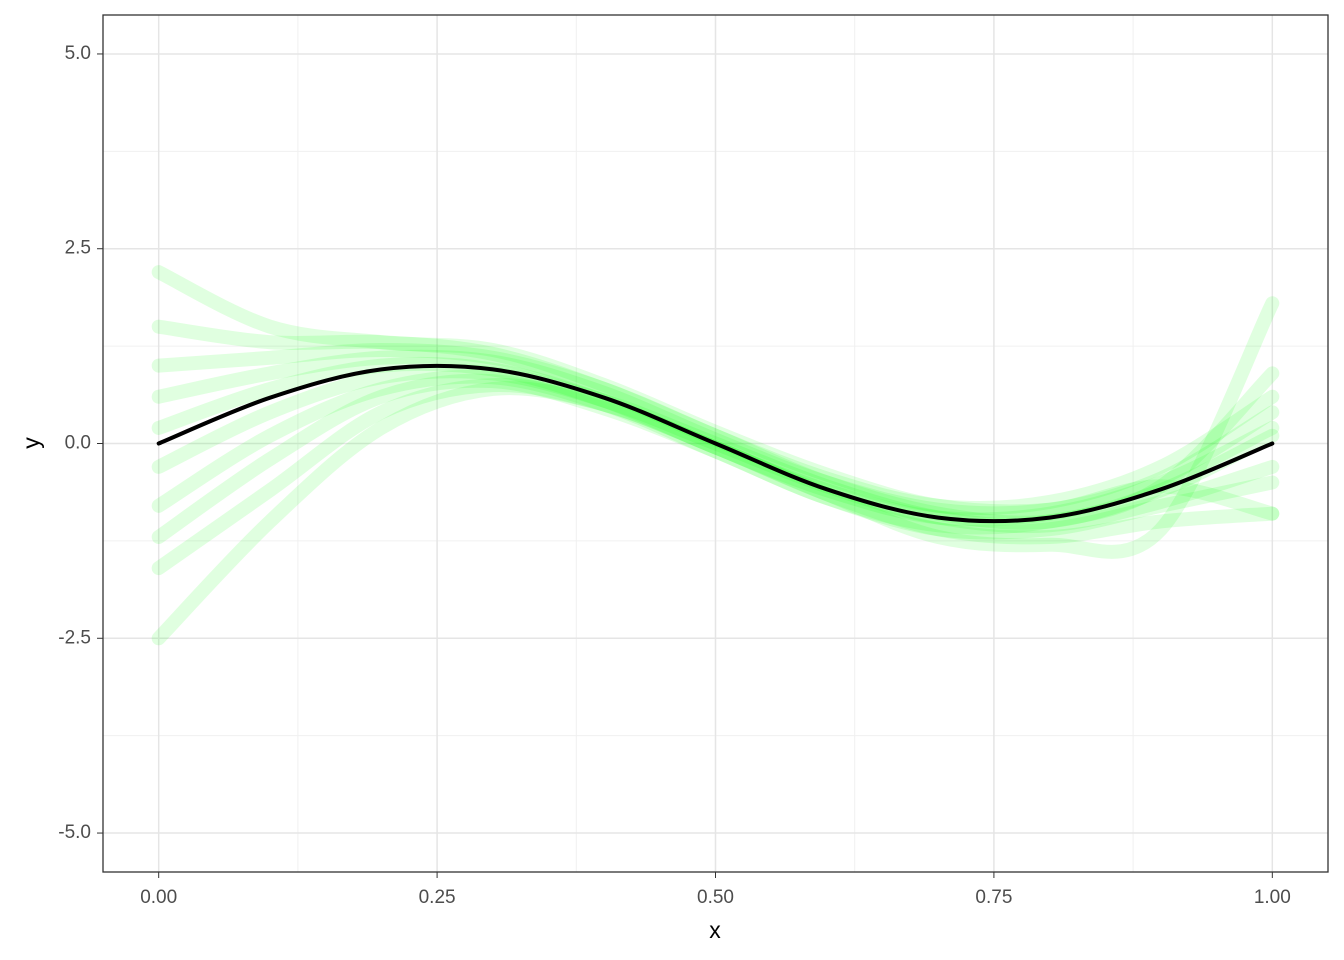  What do you see at coordinates (715, 897) in the screenshot?
I see `x-tick-label: 0.50` at bounding box center [715, 897].